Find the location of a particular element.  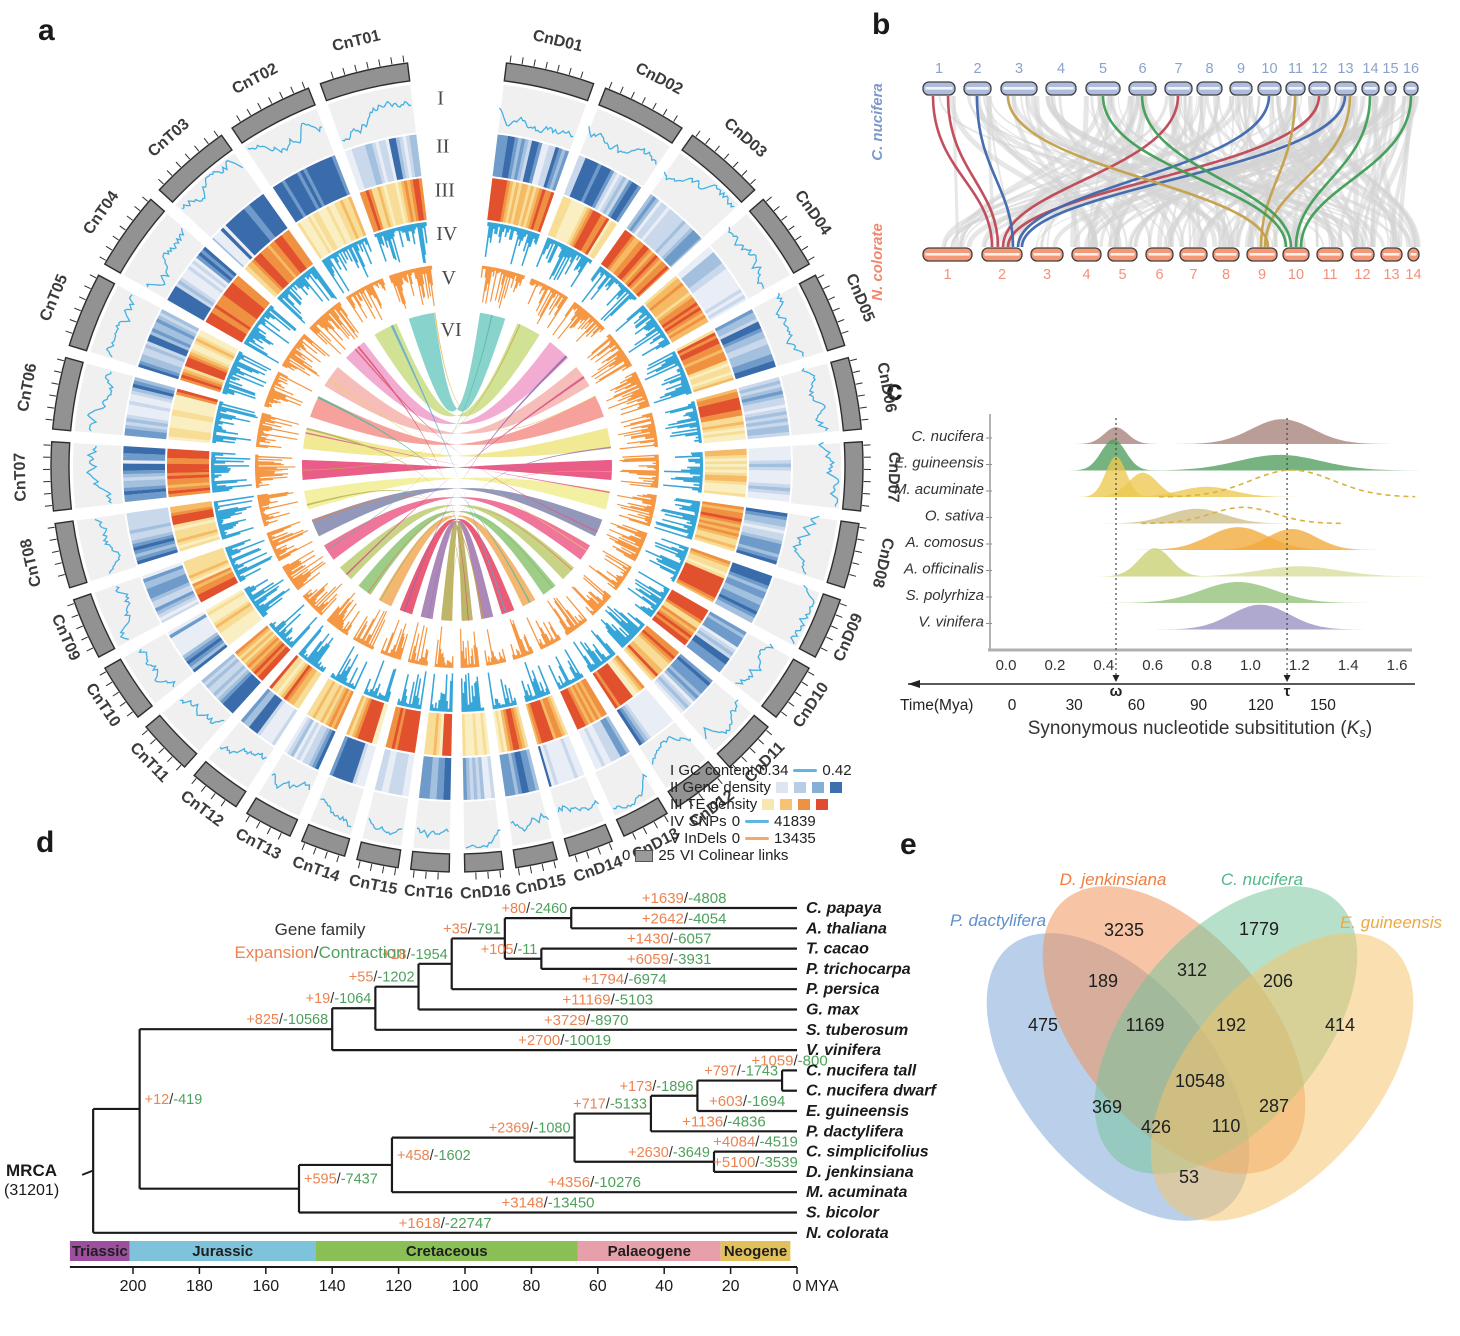

chromosome-number: 12 is located at coordinates (1319, 69).